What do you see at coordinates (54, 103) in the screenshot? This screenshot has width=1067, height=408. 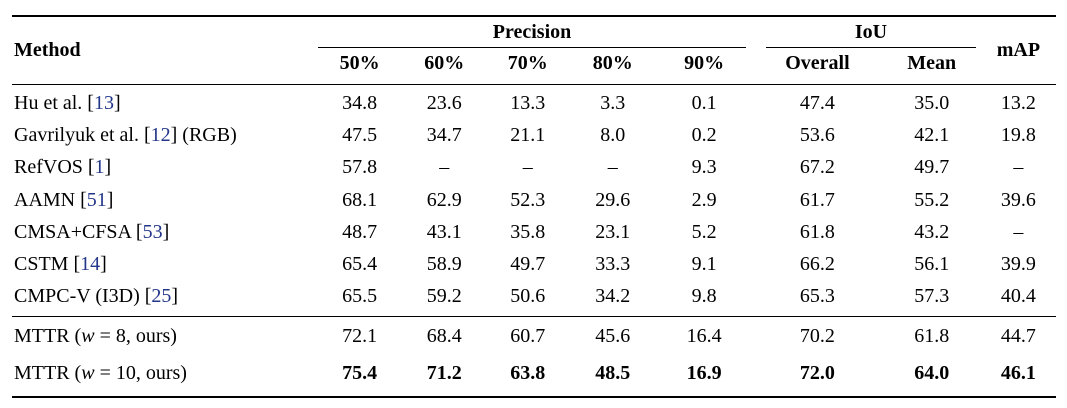 I see `method-text: Hu et al. [` at bounding box center [54, 103].